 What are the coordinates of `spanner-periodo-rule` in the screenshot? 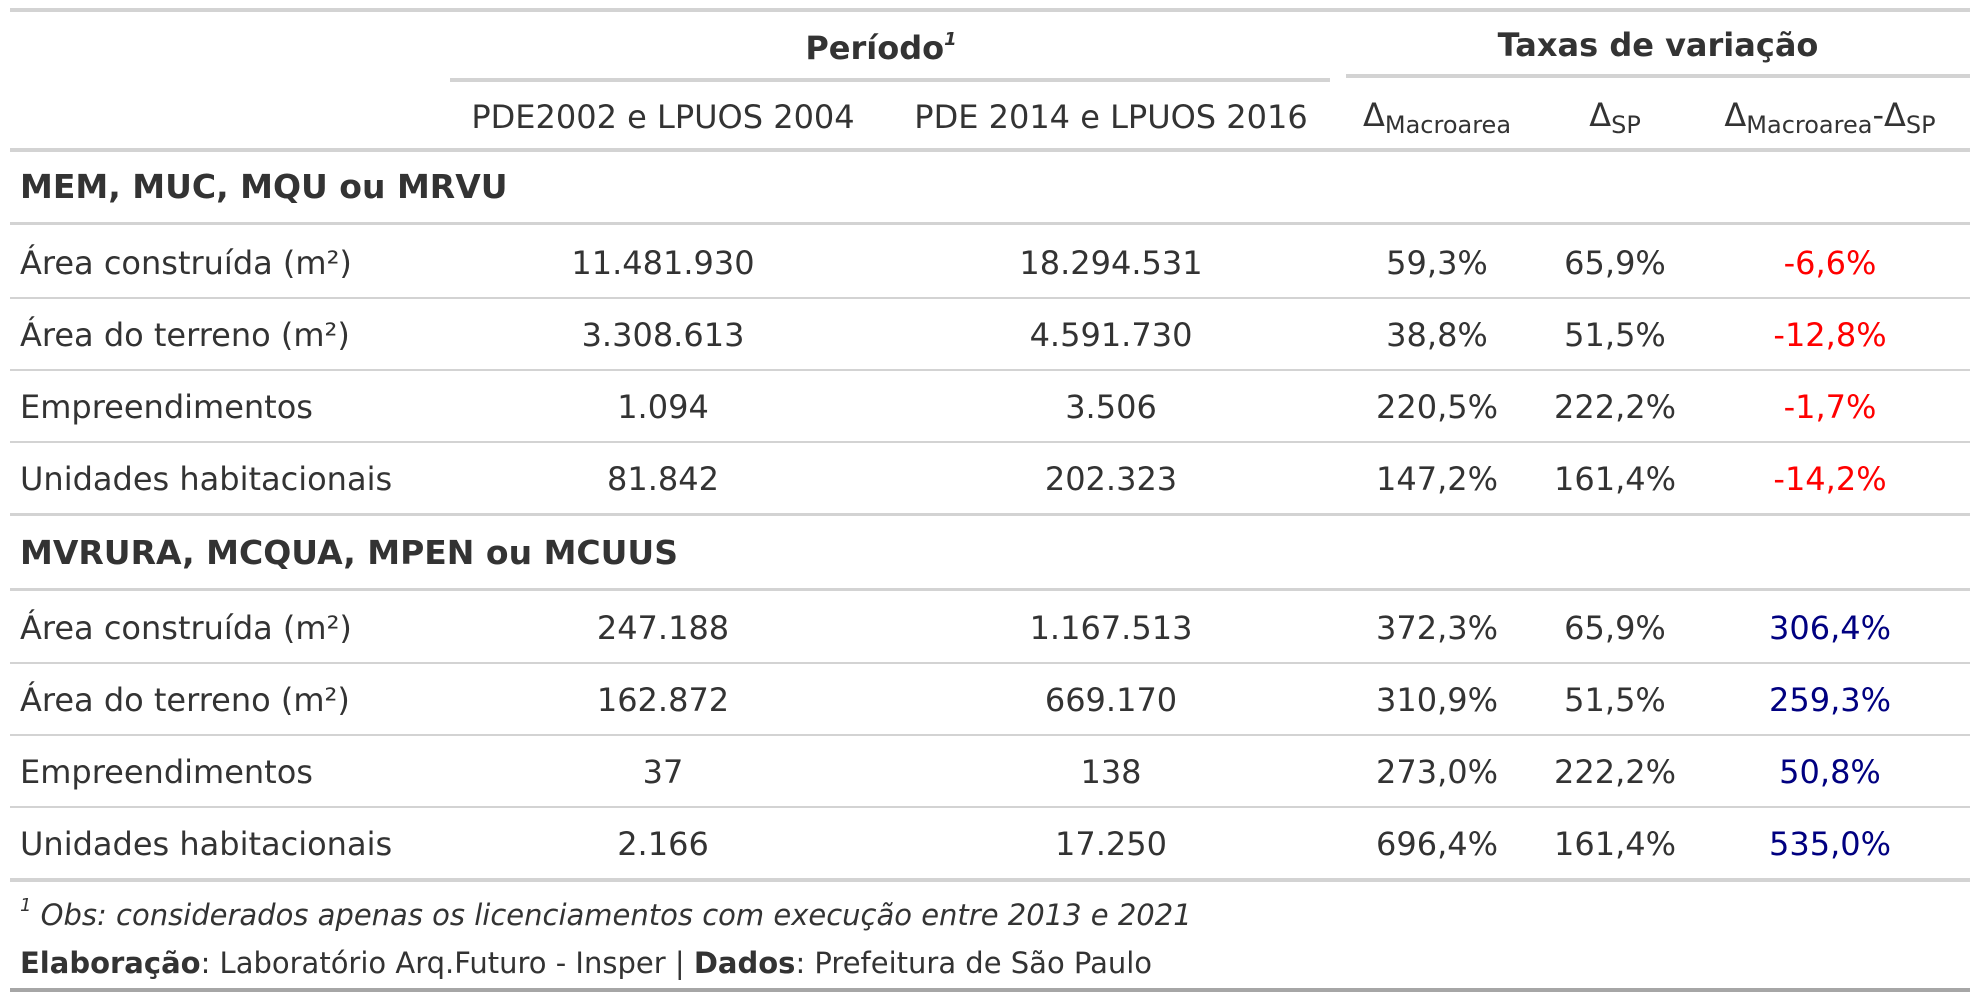 It's located at (890, 80).